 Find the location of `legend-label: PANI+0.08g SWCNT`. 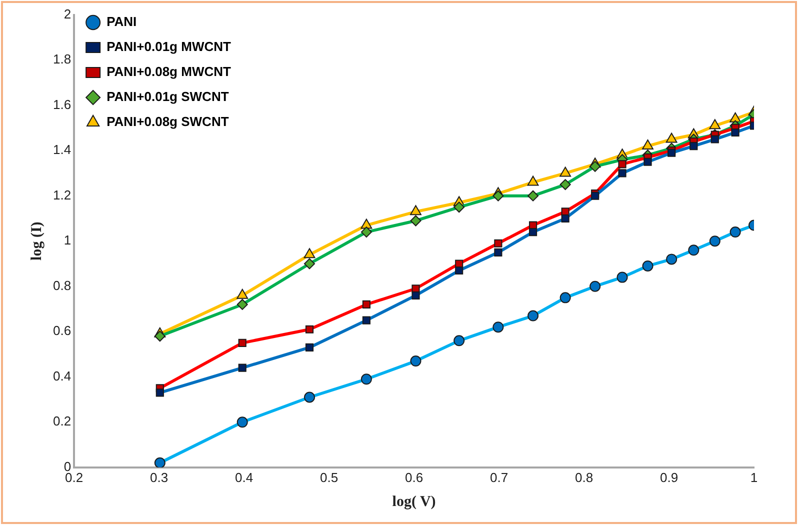

legend-label: PANI+0.08g SWCNT is located at coordinates (167, 122).